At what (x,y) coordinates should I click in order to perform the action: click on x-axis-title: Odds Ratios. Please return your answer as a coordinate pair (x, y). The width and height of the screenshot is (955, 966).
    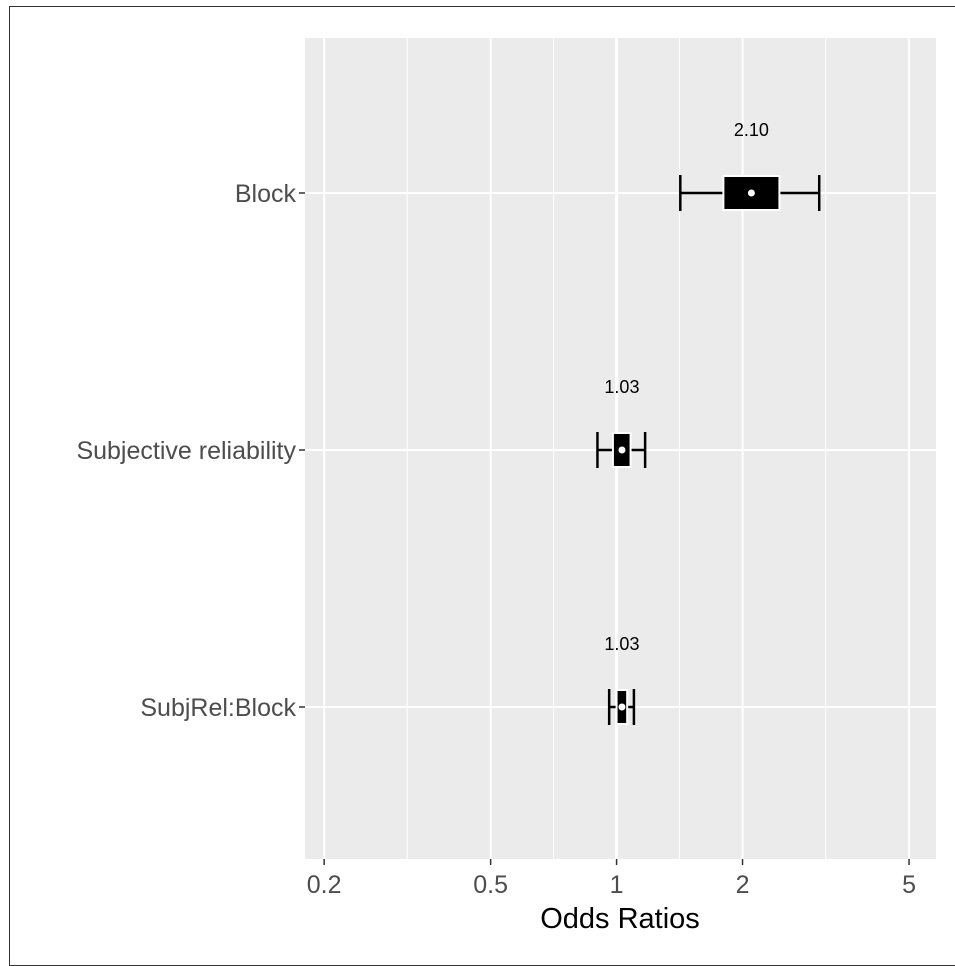
    Looking at the image, I should click on (620, 919).